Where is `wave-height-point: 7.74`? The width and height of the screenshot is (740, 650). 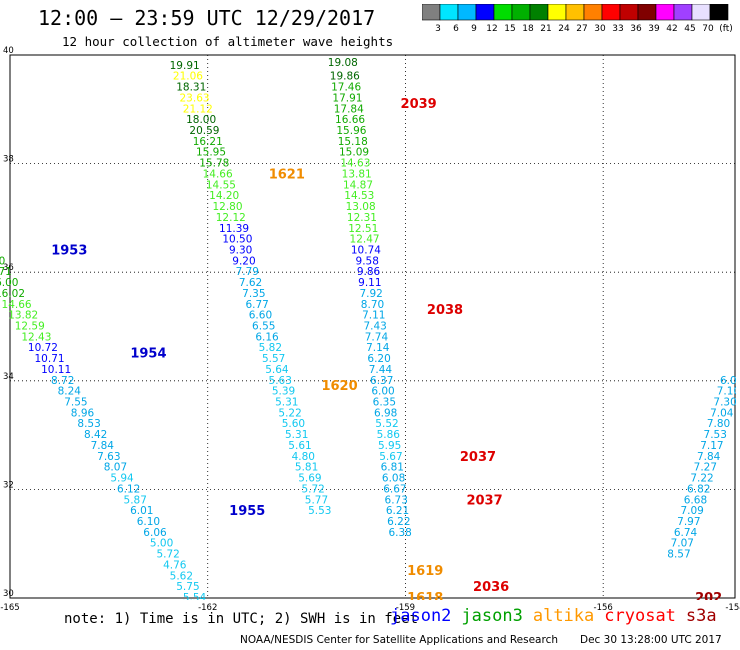
wave-height-point: 7.74 is located at coordinates (377, 337).